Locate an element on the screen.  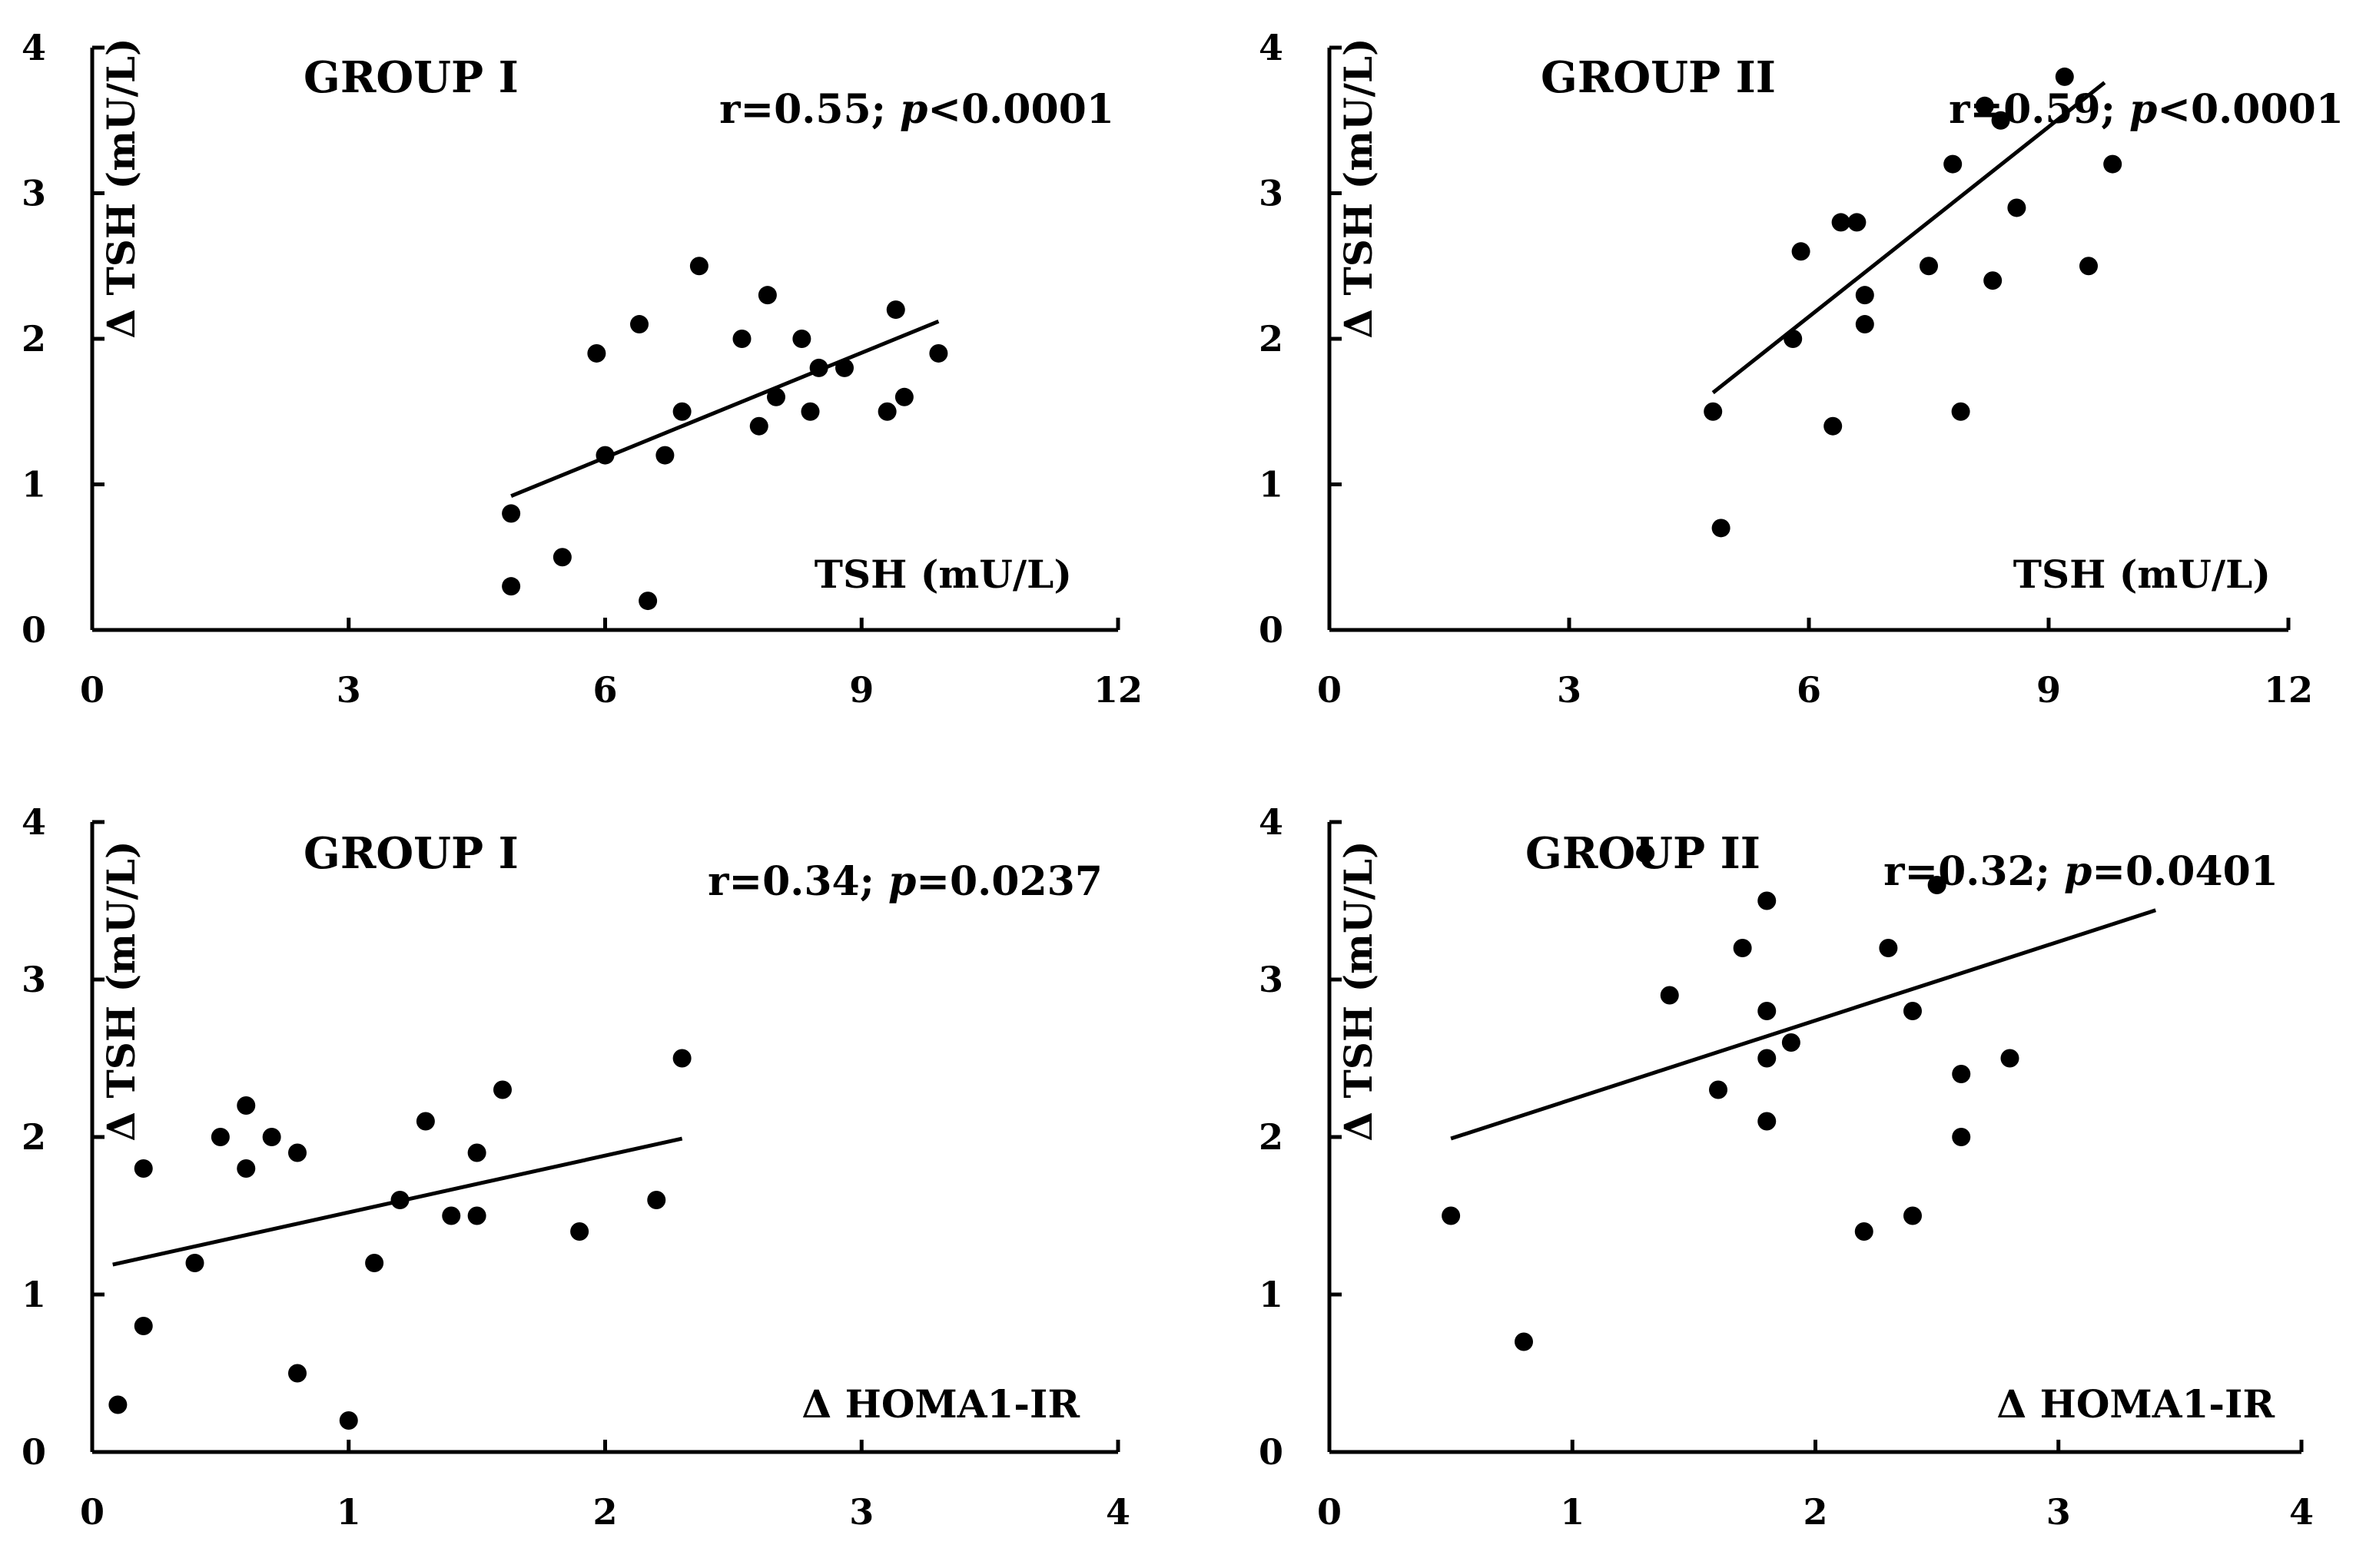
p-value: =0.0237 is located at coordinates (1009, 882).